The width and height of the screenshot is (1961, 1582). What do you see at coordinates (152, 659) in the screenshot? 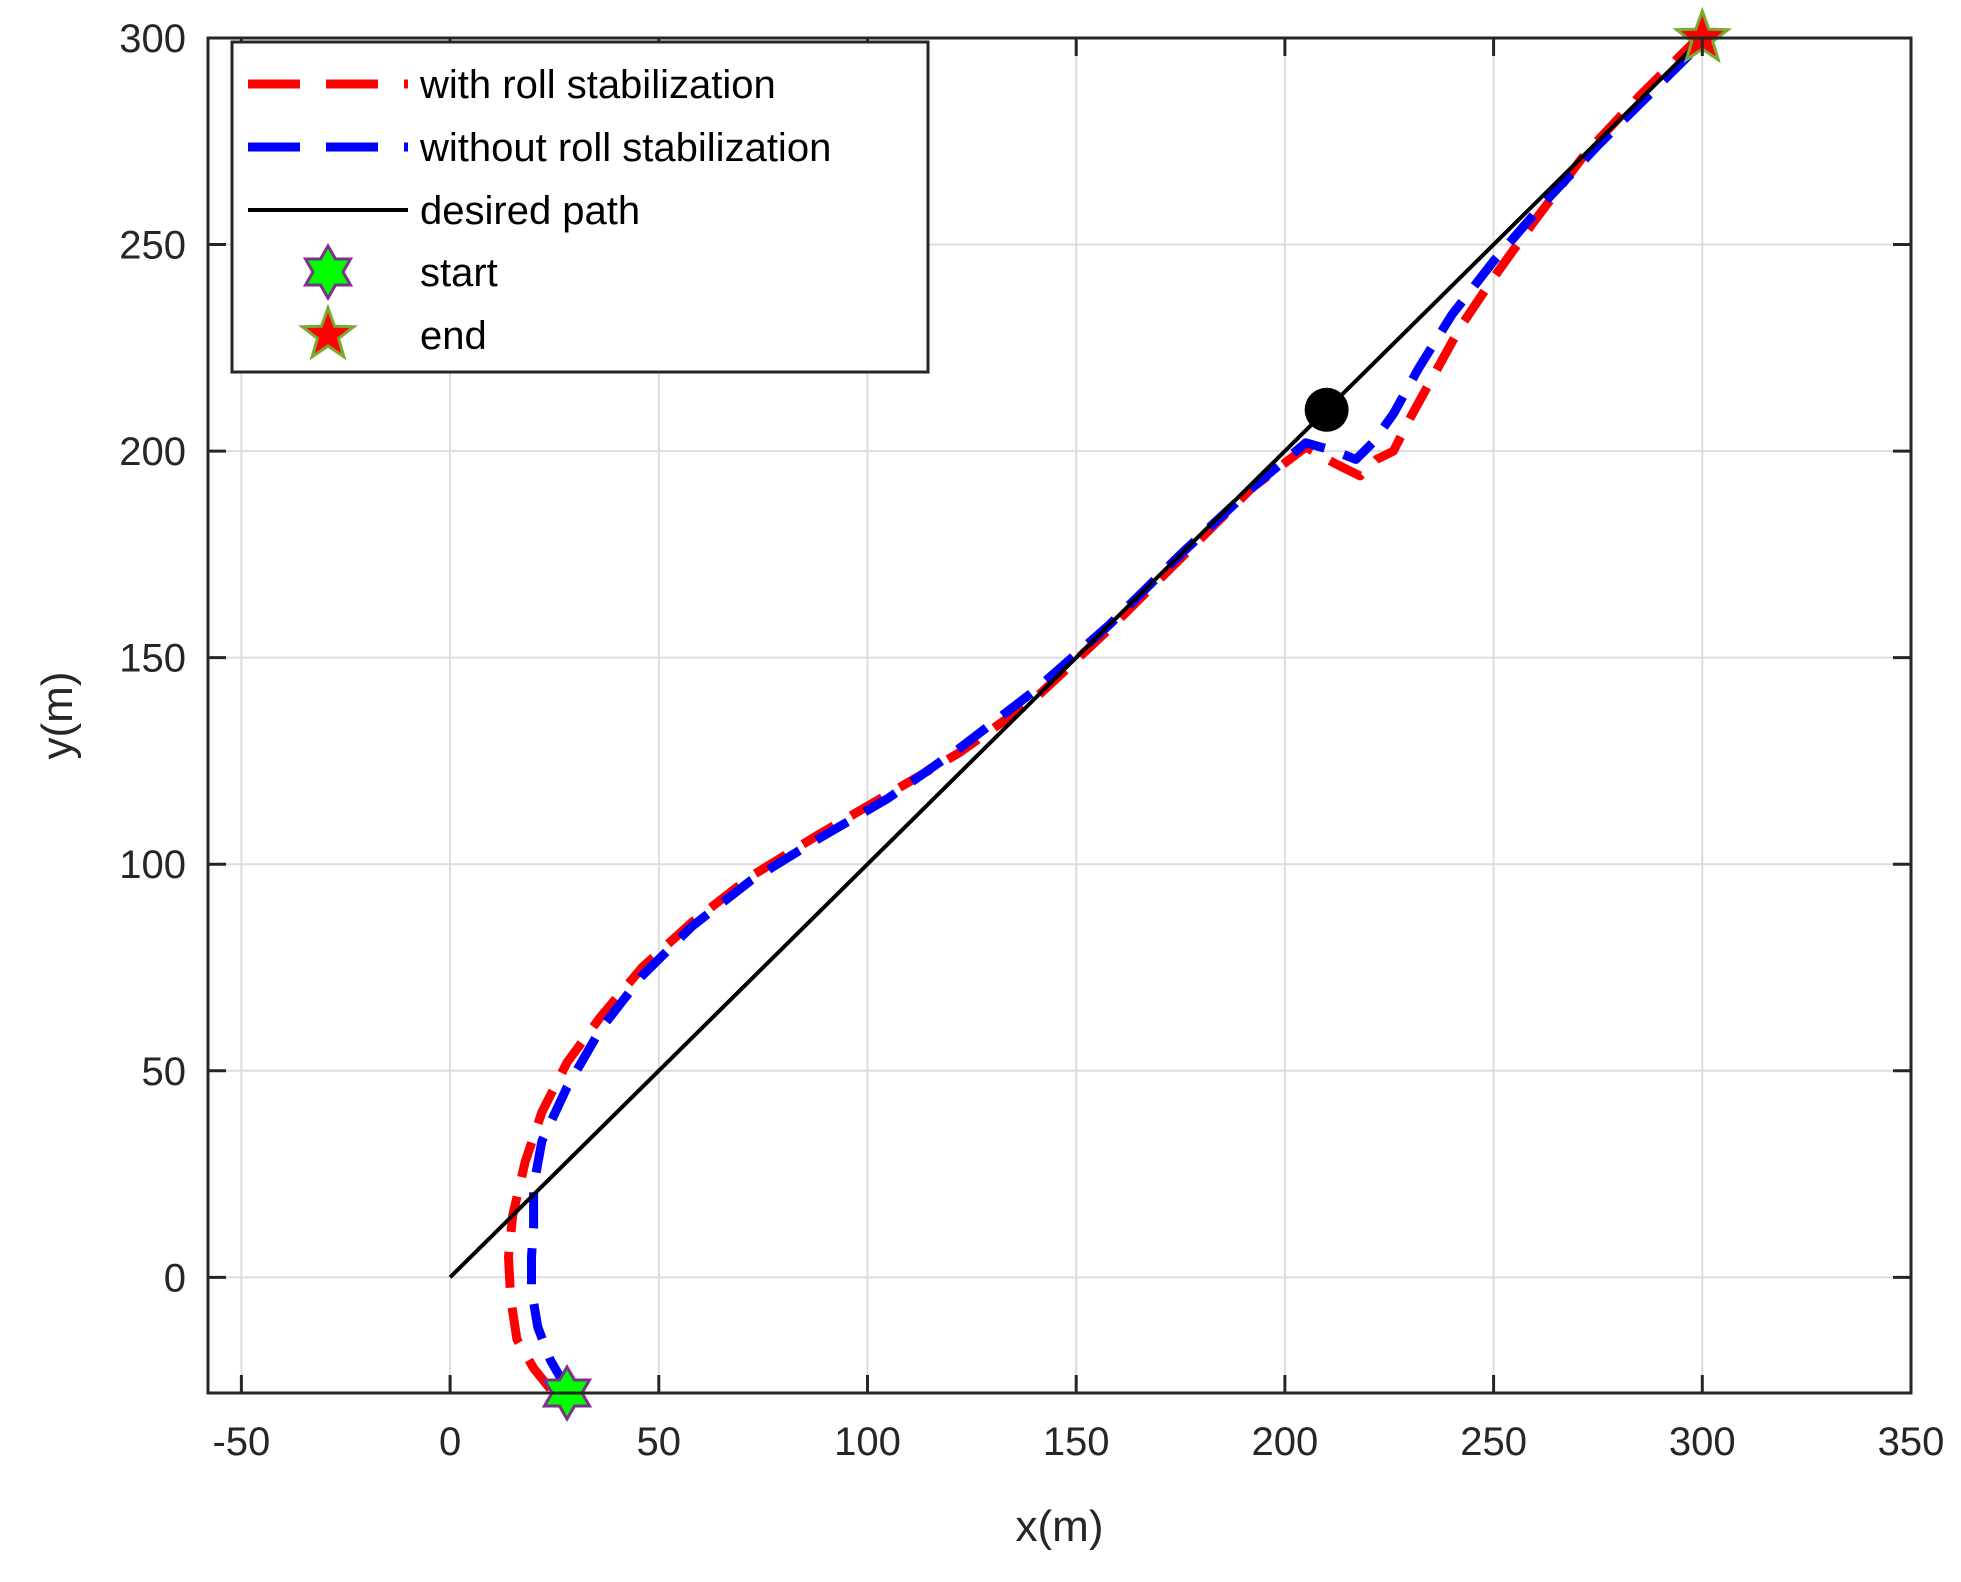
I see `y-tick-label: 150` at bounding box center [152, 659].